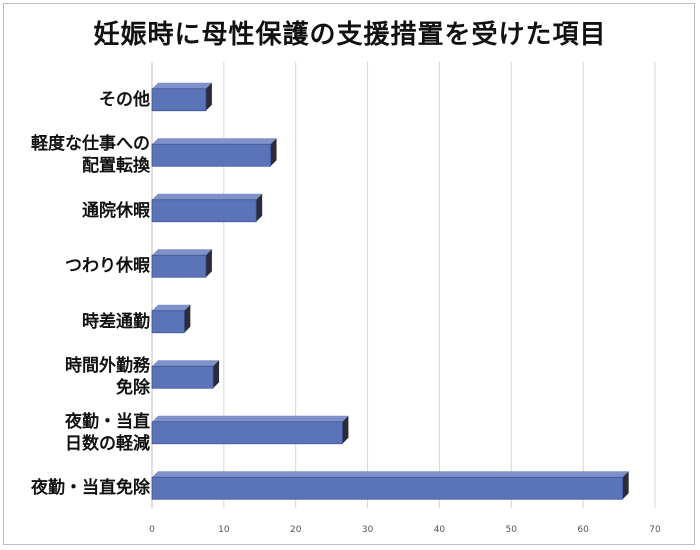  I want to click on category-label: 時差通勤, so click(116, 321).